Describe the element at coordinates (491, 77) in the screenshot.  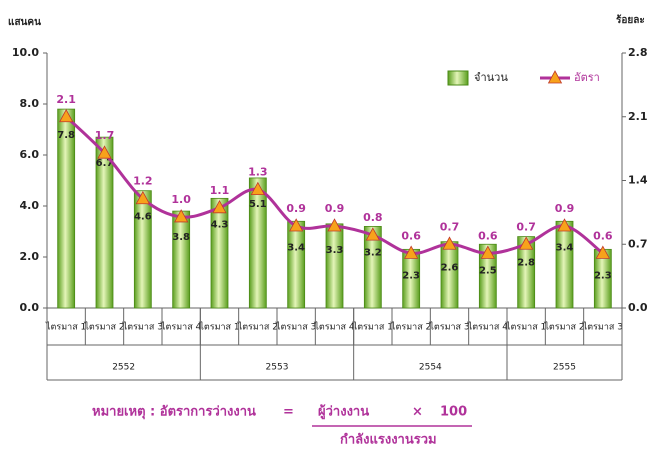
I see `legend-label: จำนวน` at that location.